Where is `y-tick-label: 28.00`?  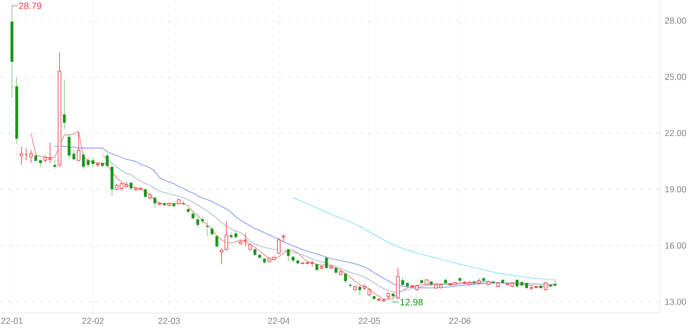 y-tick-label: 28.00 is located at coordinates (675, 21).